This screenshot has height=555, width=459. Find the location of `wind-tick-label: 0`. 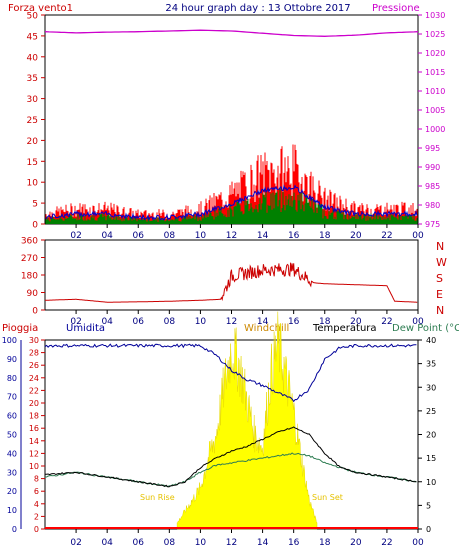

wind-tick-label: 0 is located at coordinates (35, 226).